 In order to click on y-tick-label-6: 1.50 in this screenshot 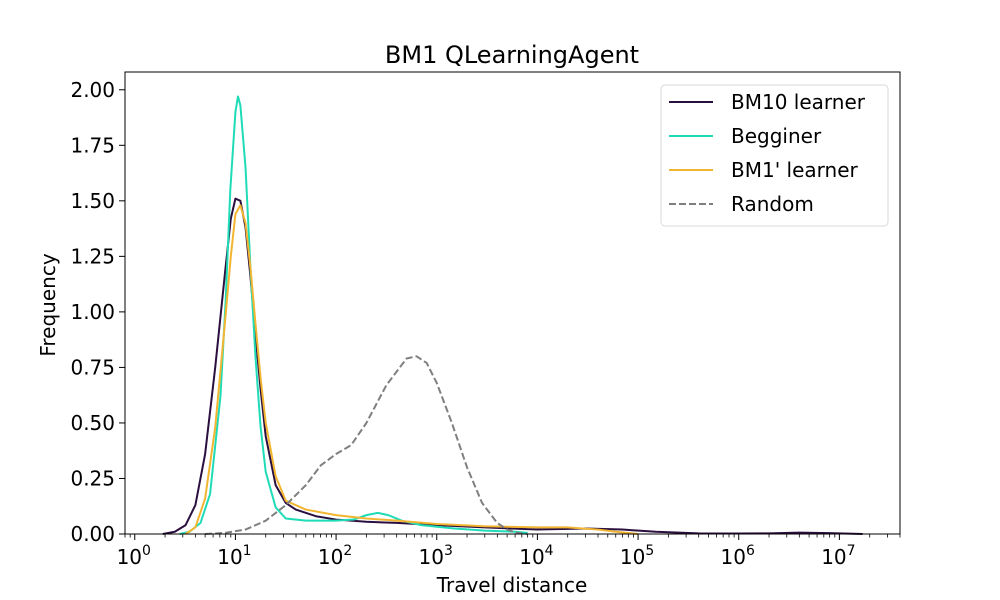, I will do `click(92, 201)`.